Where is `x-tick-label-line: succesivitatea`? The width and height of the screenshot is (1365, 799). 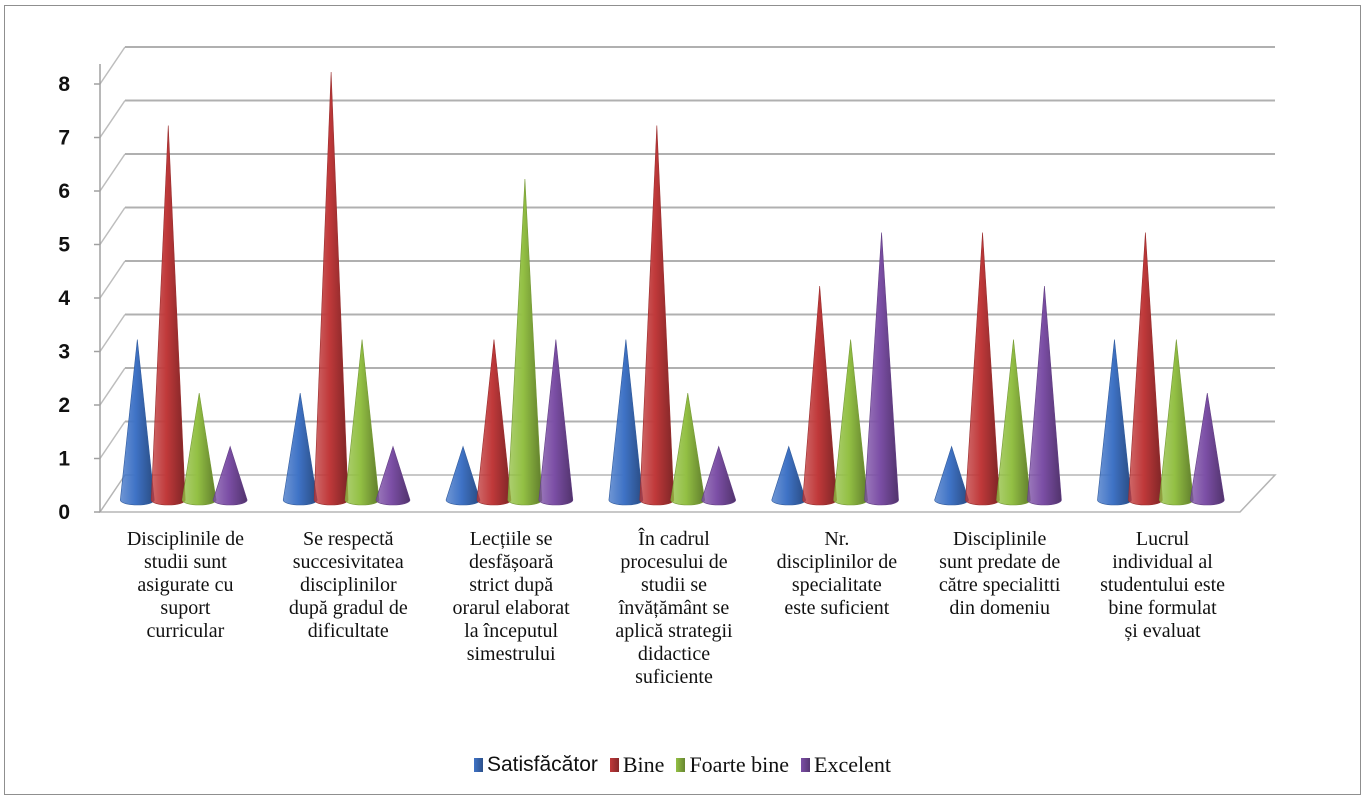 x-tick-label-line: succesivitatea is located at coordinates (348, 562).